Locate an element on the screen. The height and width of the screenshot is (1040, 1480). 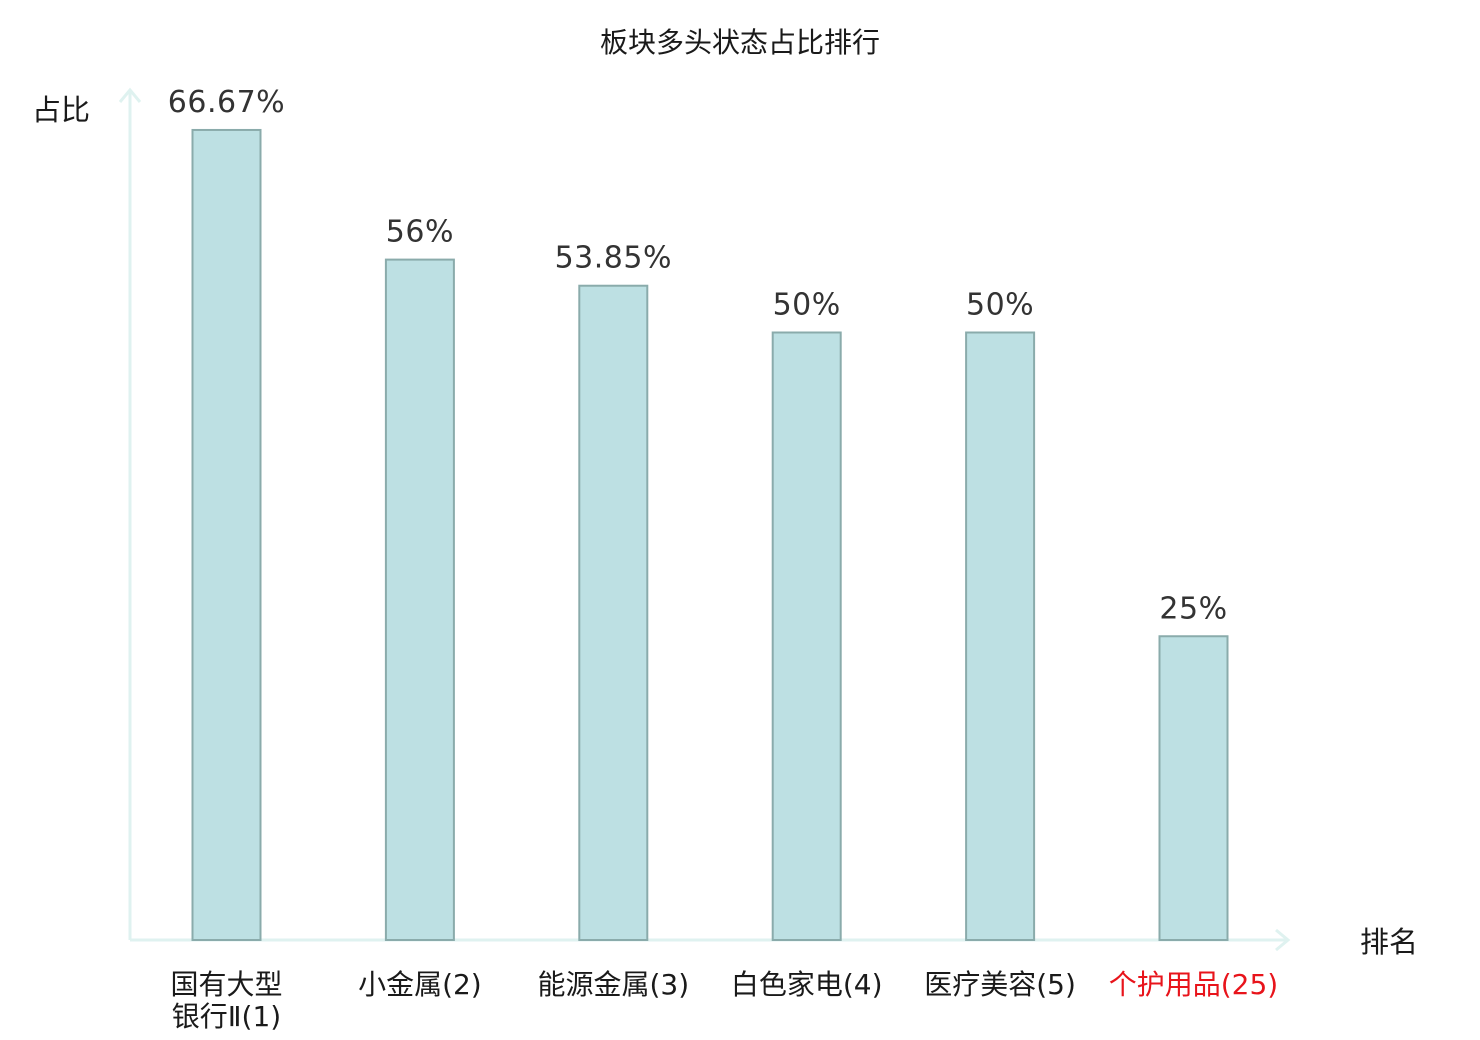
category-label-1: 国有大型银行Ⅱ(1) is located at coordinates (226, 1000).